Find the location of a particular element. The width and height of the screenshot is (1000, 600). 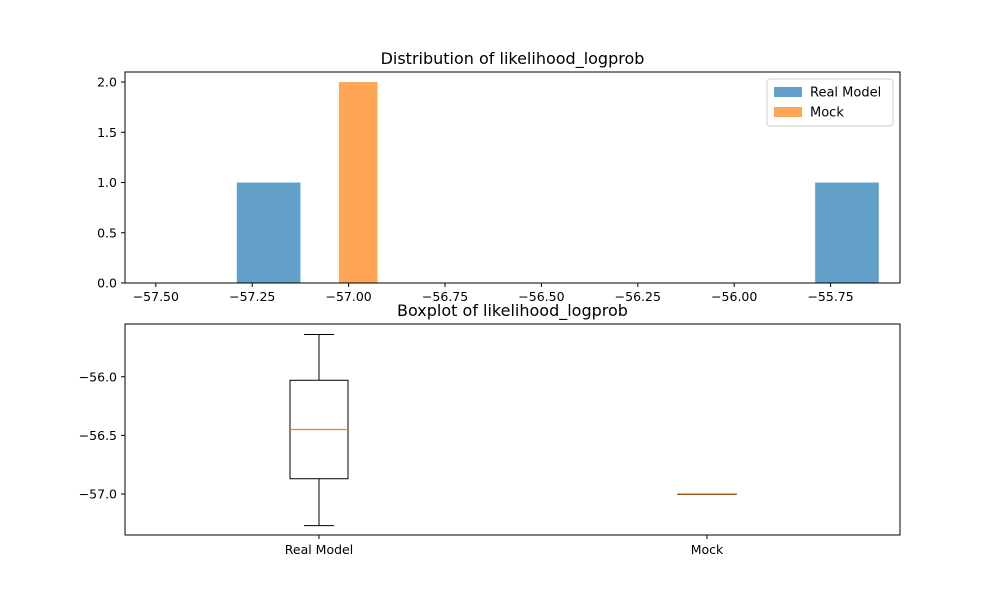

y-tick-label: 0.5 is located at coordinates (107, 232).